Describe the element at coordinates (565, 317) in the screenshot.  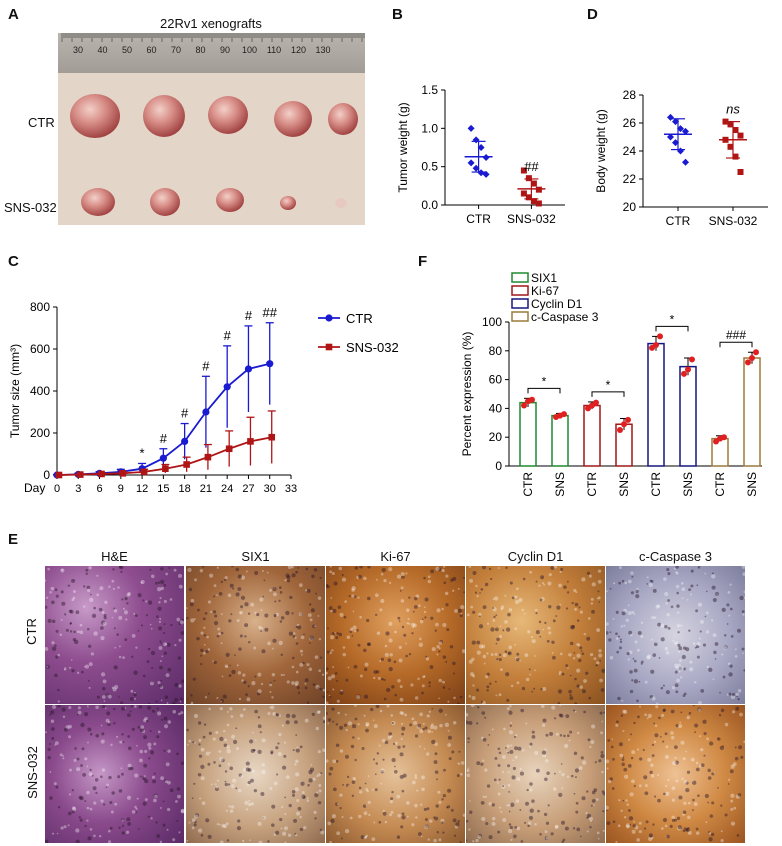
I see `legend-label: c-Caspase 3` at that location.